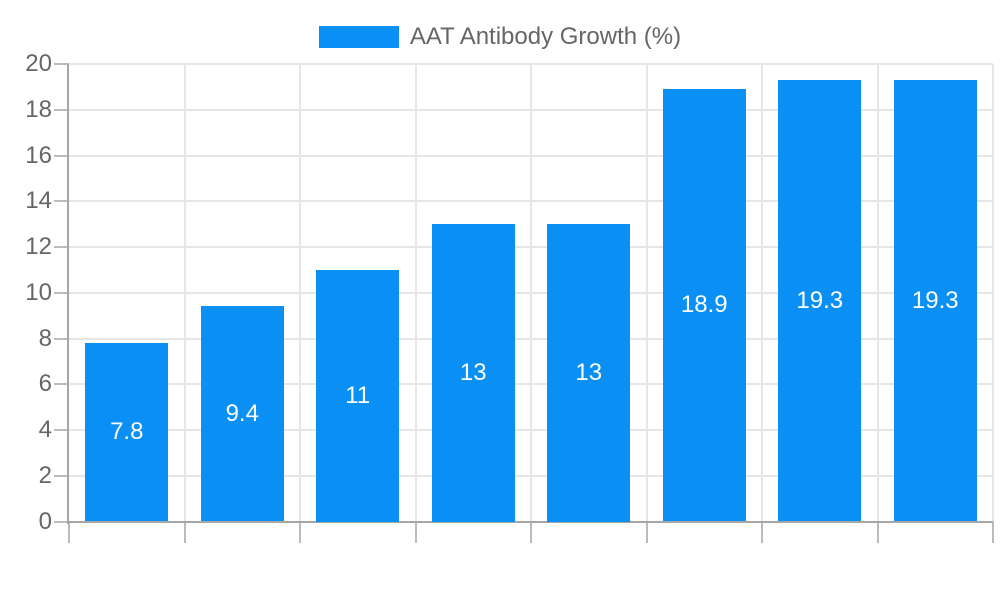 The image size is (1000, 600). What do you see at coordinates (38, 109) in the screenshot?
I see `y-tick-label: 18` at bounding box center [38, 109].